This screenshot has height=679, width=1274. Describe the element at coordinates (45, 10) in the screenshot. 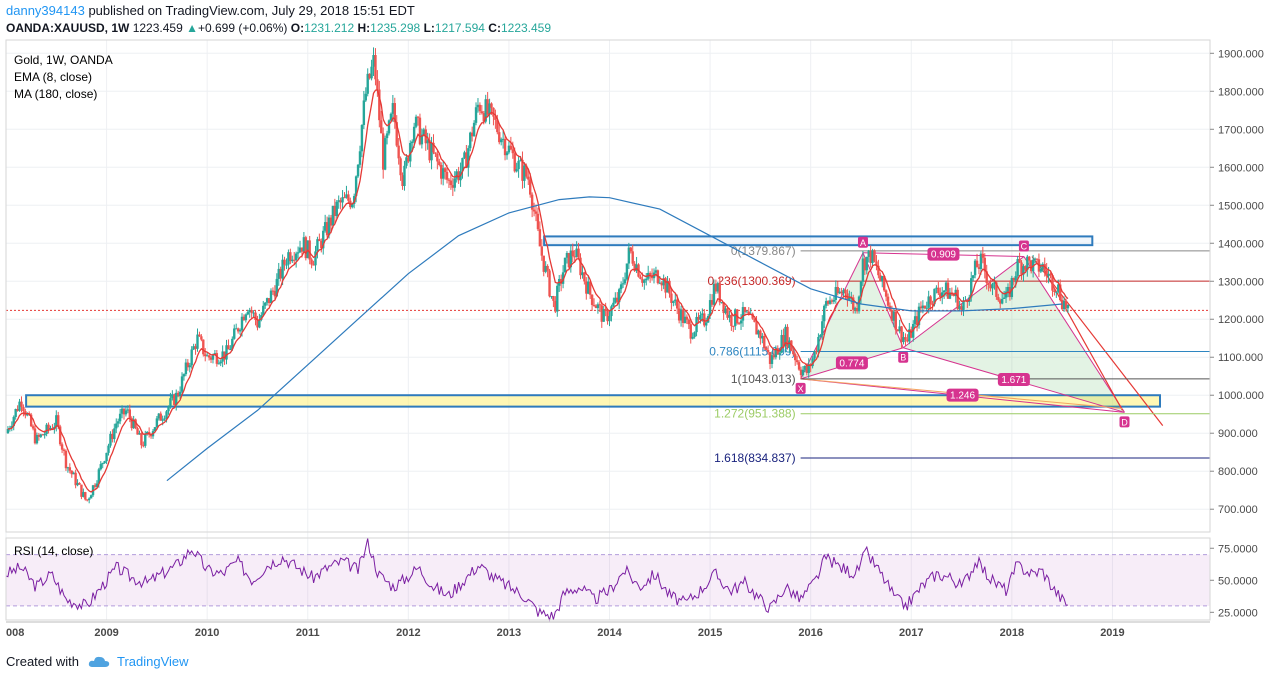

I see `author-link: danny394143` at that location.